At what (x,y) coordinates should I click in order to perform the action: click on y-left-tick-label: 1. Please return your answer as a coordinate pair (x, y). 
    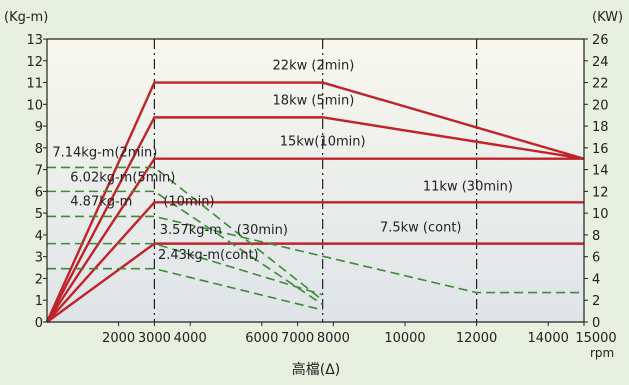
    Looking at the image, I should click on (39, 301).